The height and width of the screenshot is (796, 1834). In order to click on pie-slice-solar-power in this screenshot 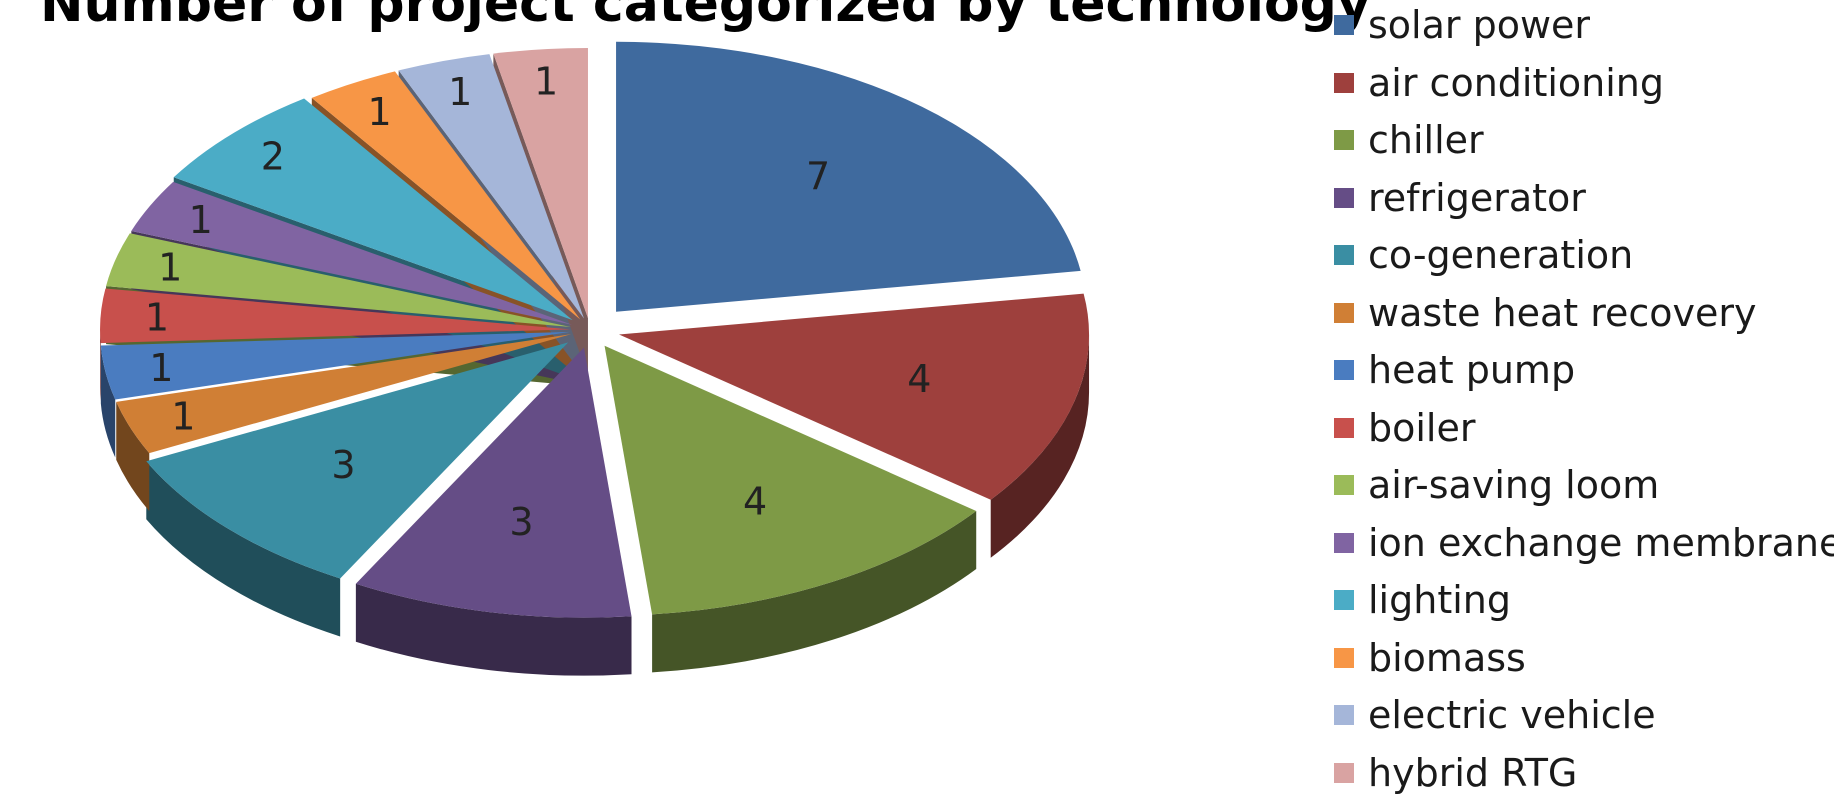, I will do `click(848, 176)`.